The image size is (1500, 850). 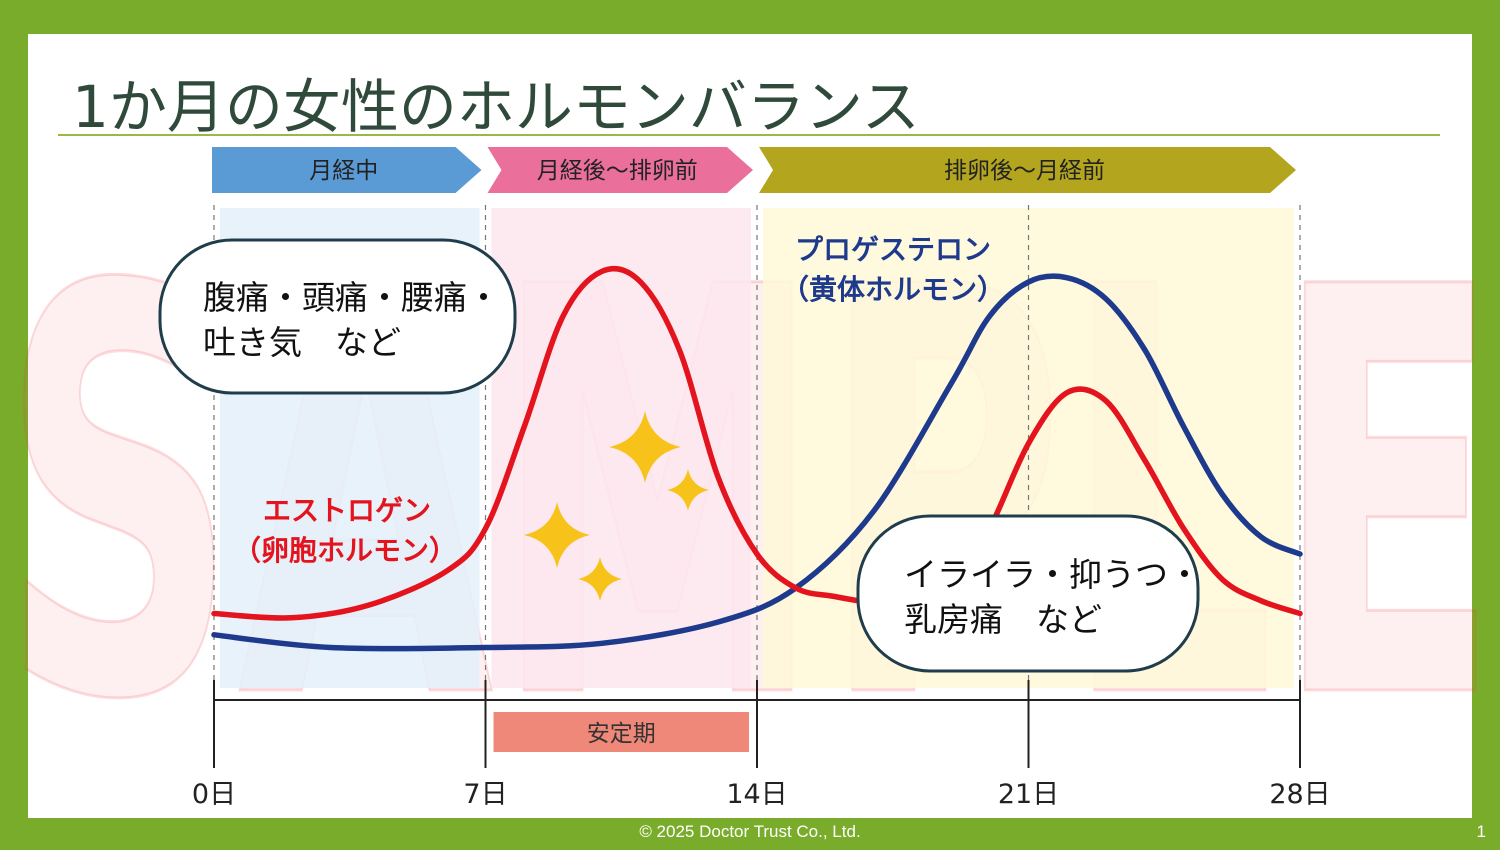 I want to click on phase-label-1: 月経中, so click(x=343, y=171).